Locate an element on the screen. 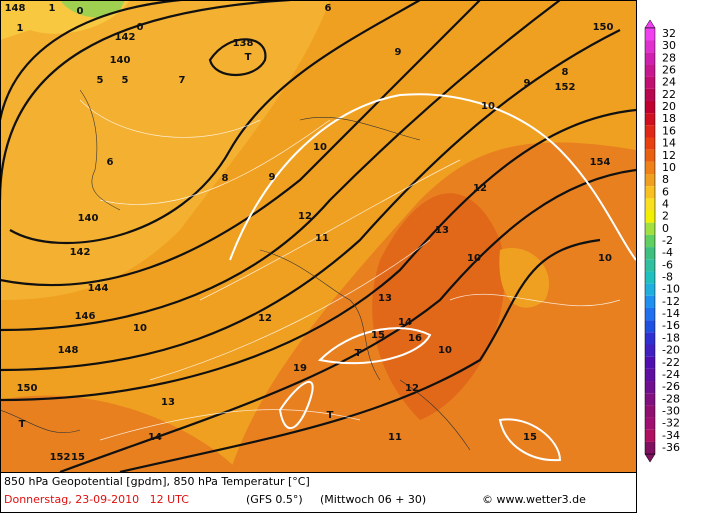 The width and height of the screenshot is (704, 513). colorbar-label: 26 is located at coordinates (669, 70).